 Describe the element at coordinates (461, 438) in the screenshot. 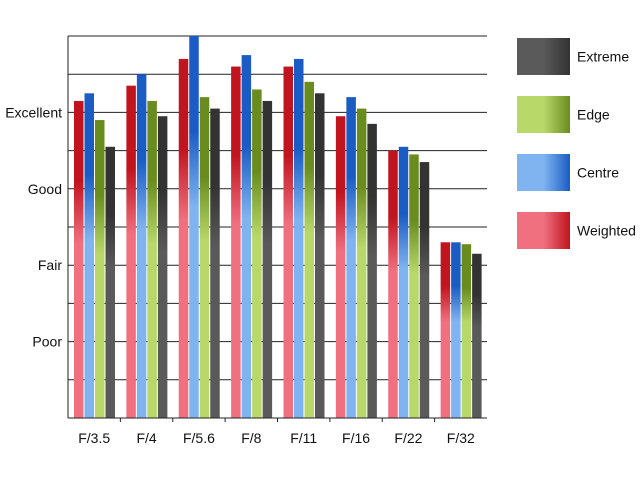

I see `x-tick-label: F/32` at that location.